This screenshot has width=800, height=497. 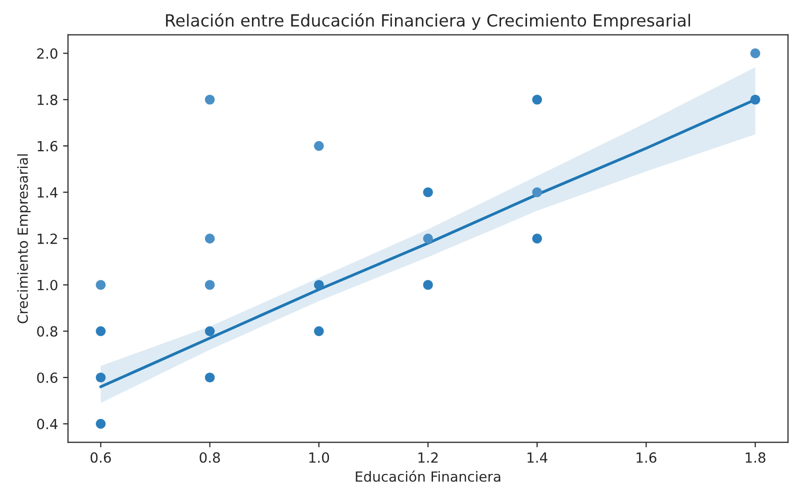 What do you see at coordinates (646, 457) in the screenshot?
I see `x-tick-label: 1.6` at bounding box center [646, 457].